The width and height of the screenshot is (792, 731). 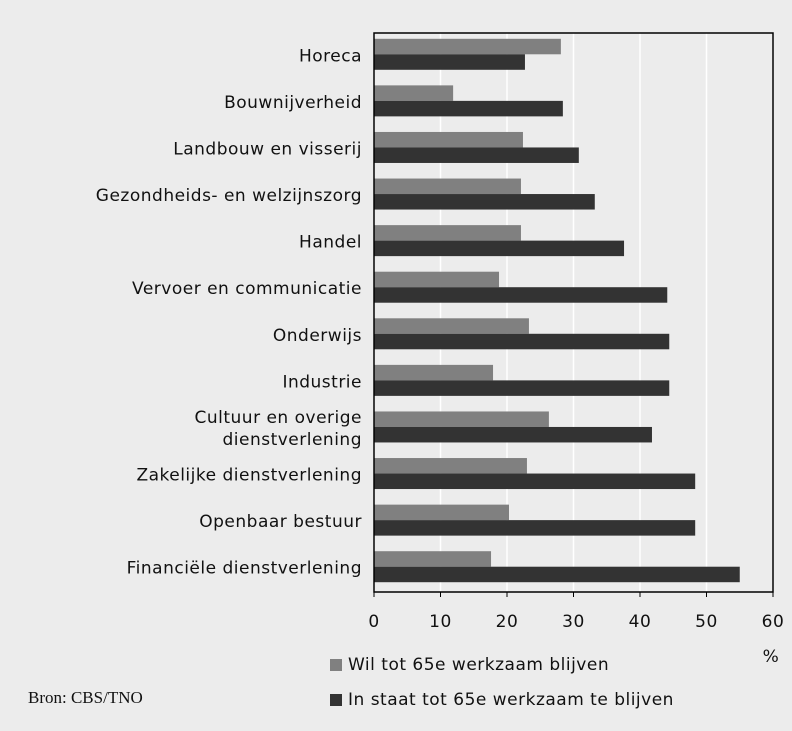 What do you see at coordinates (322, 382) in the screenshot?
I see `y-tick-label: Industrie` at bounding box center [322, 382].